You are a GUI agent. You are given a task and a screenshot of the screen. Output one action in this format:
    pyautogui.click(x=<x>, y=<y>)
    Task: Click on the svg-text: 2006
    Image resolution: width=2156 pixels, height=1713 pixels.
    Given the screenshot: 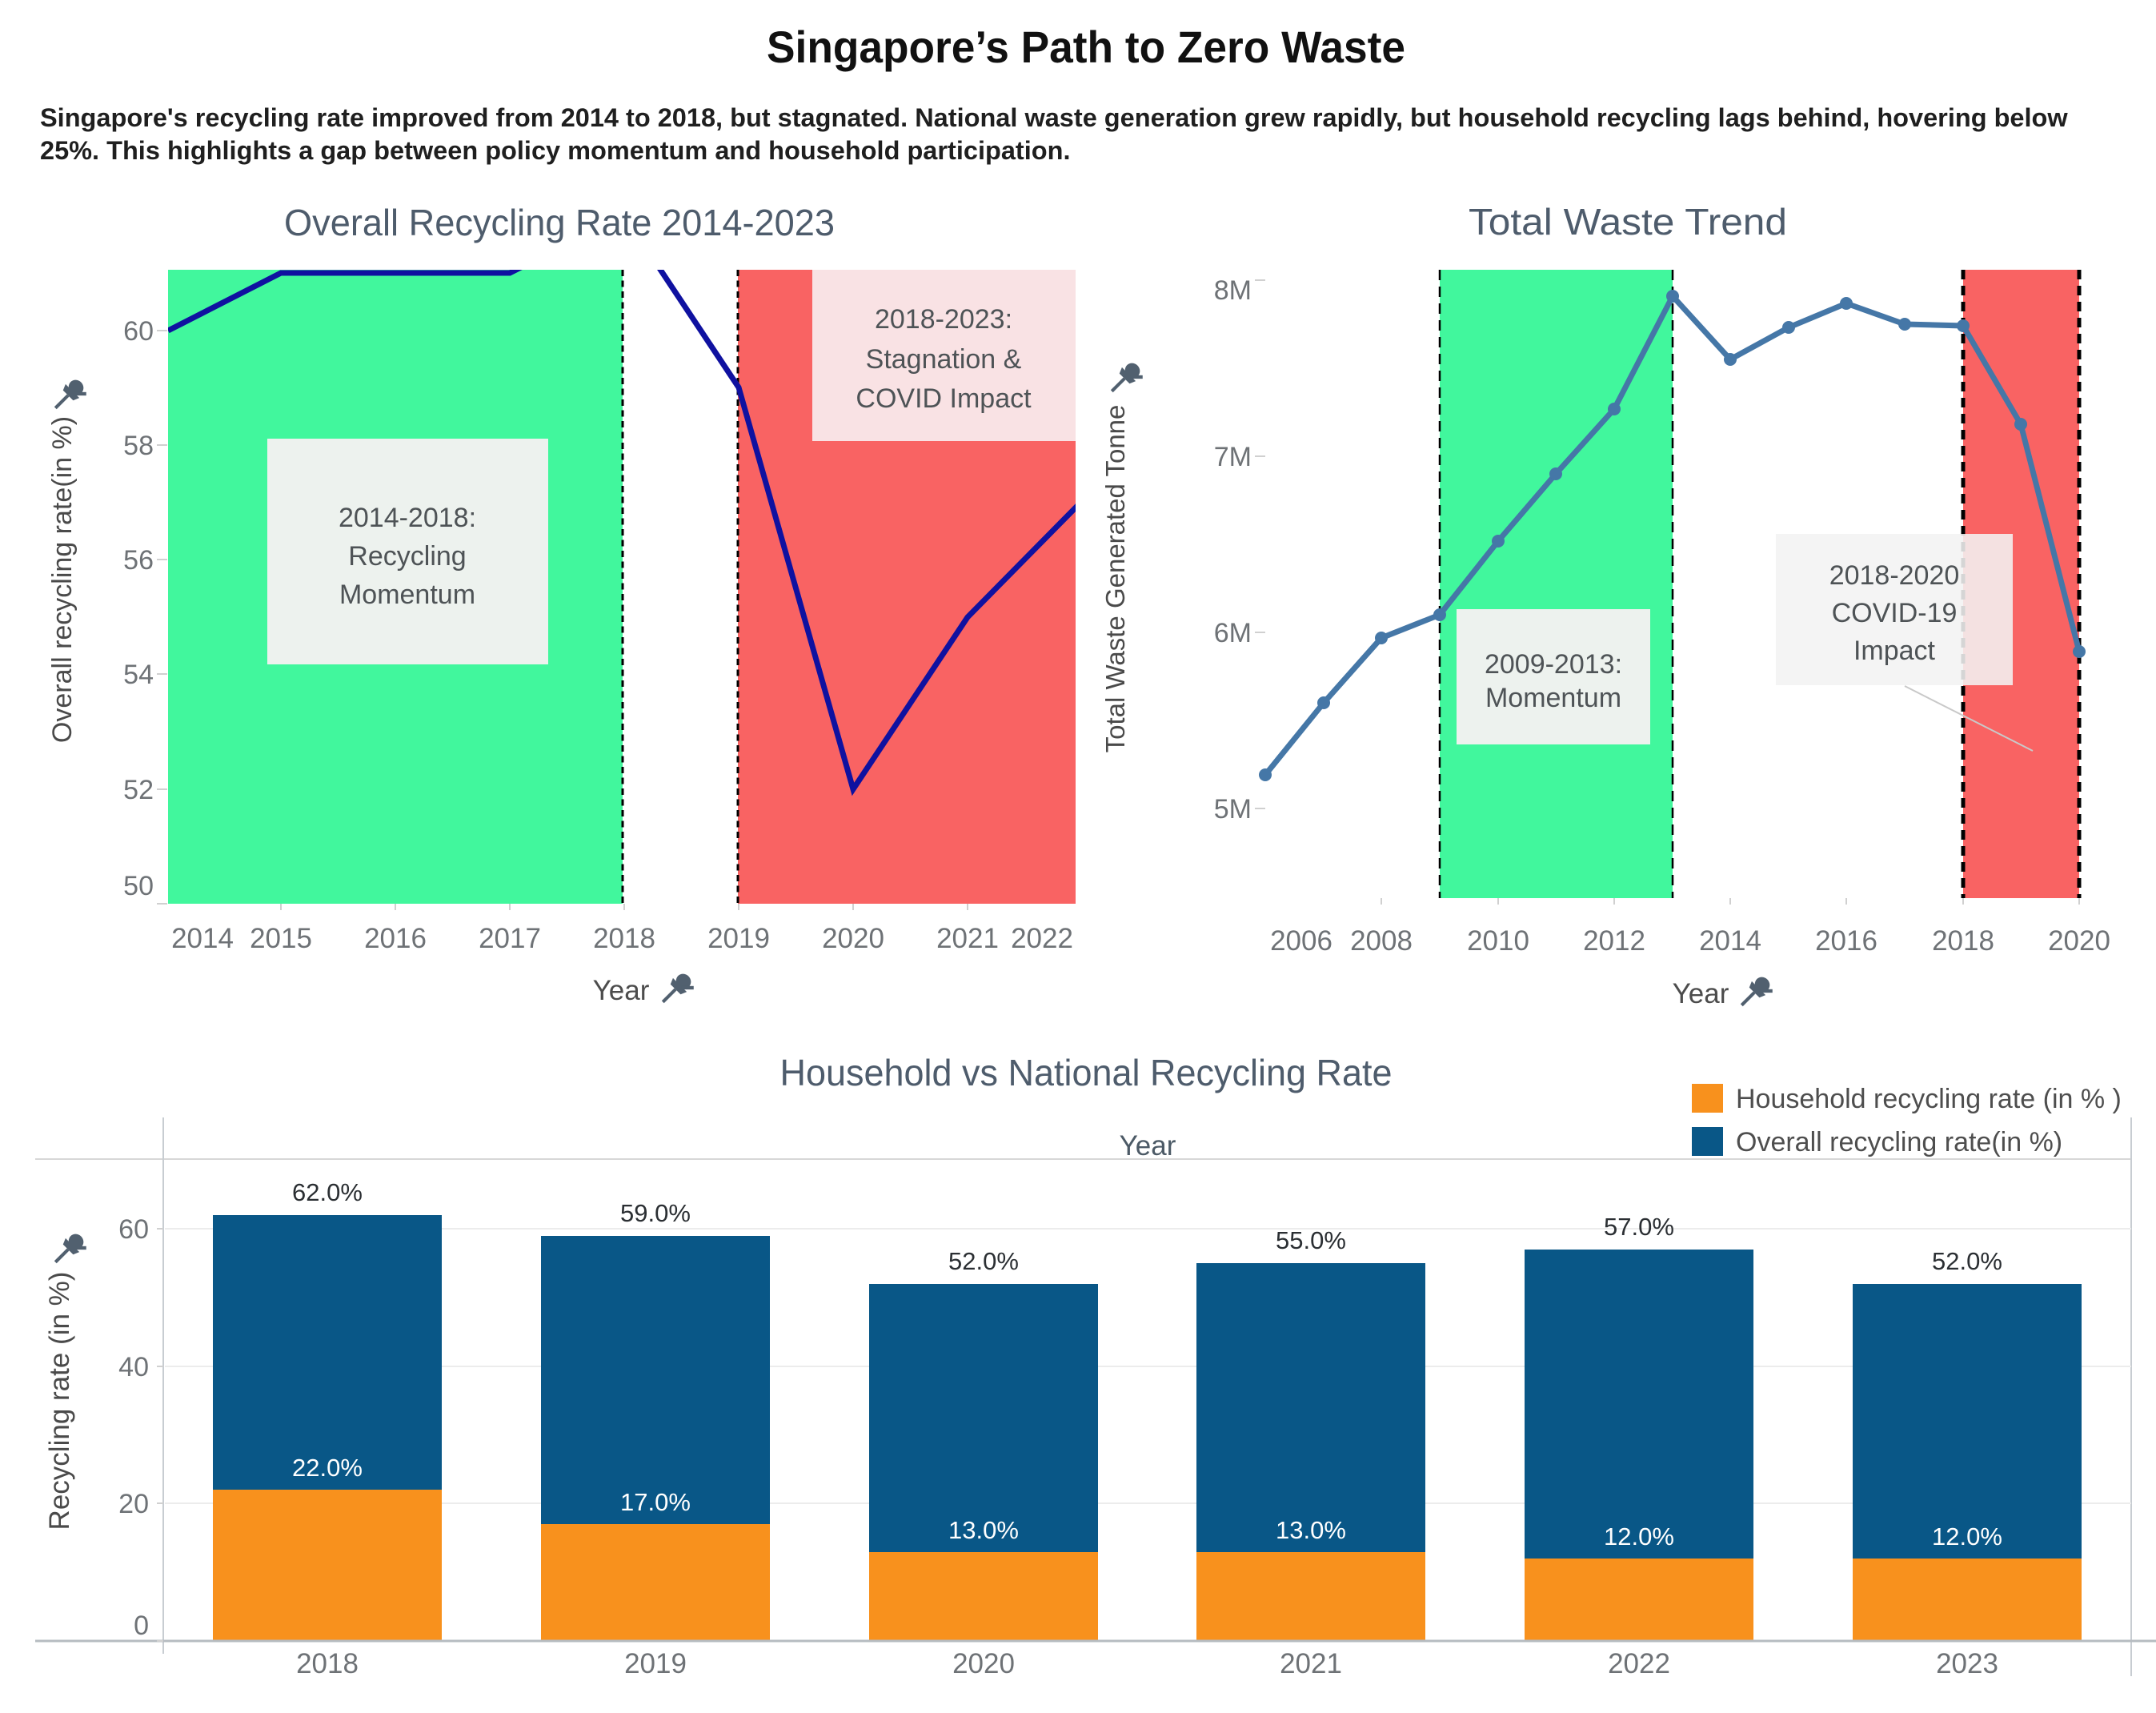 What is the action you would take?
    pyautogui.click(x=1301, y=941)
    